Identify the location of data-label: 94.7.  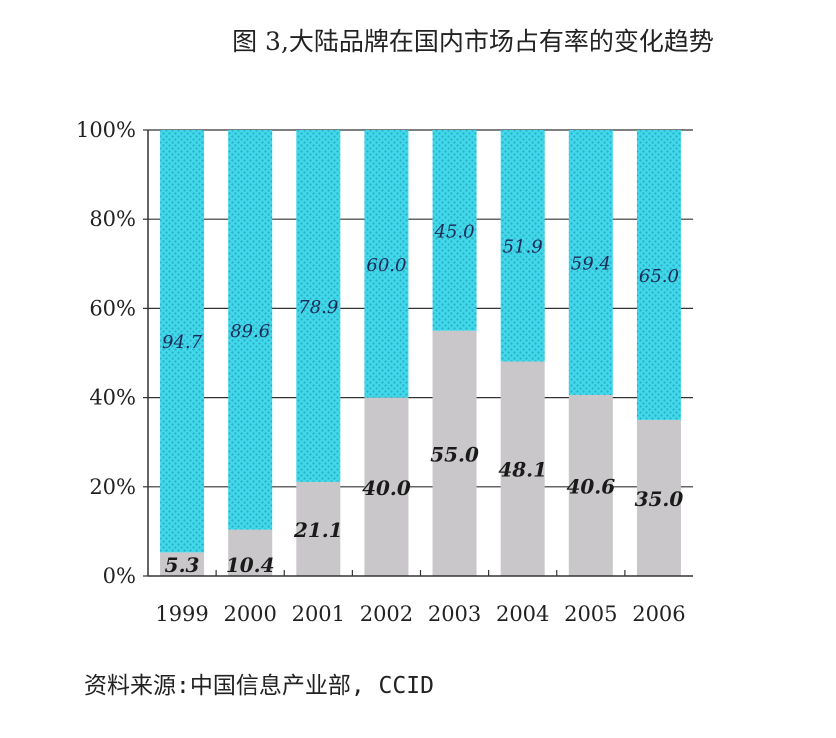
(182, 342).